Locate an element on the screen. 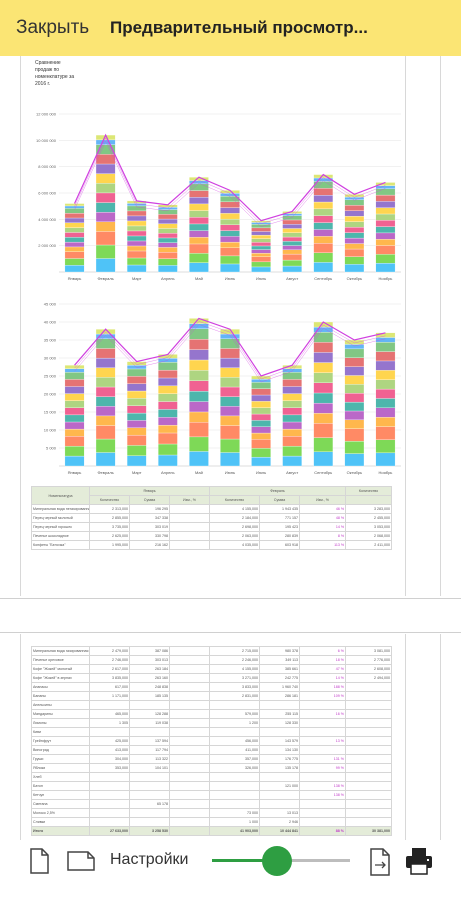 This screenshot has width=461, height=900. page-divider is located at coordinates (230, 632).